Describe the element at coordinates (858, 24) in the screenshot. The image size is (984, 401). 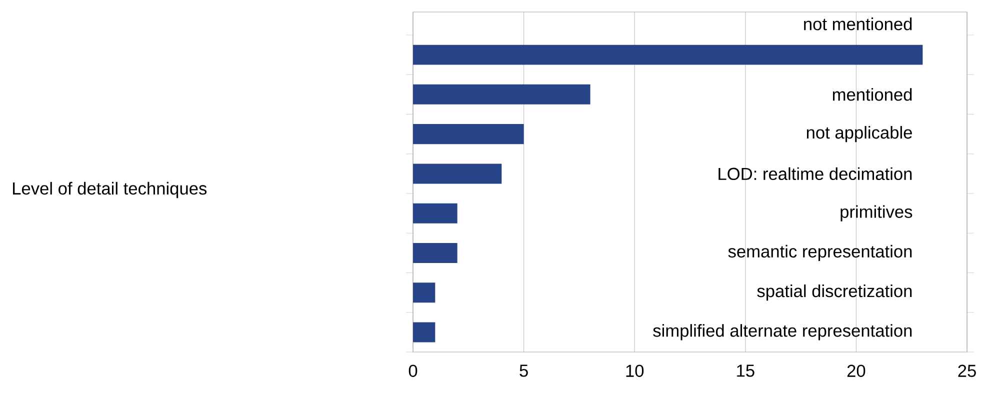
I see `y-tick-label: not mentioned` at that location.